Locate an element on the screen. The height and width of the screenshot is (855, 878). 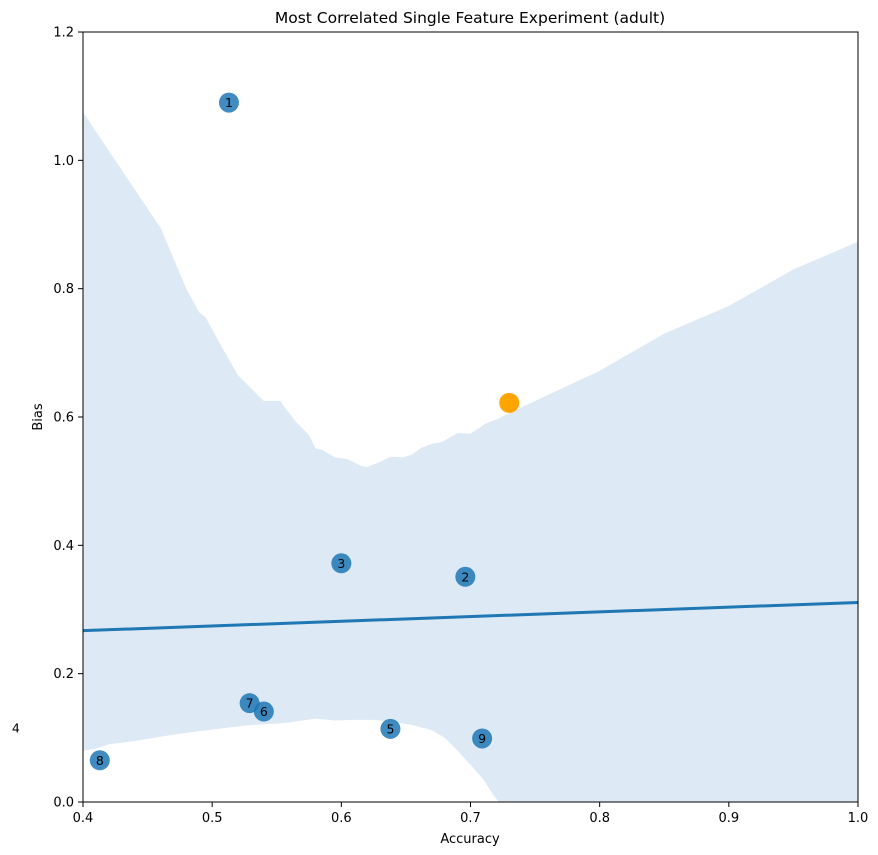
y-tick-label: 0.4 is located at coordinates (63, 546).